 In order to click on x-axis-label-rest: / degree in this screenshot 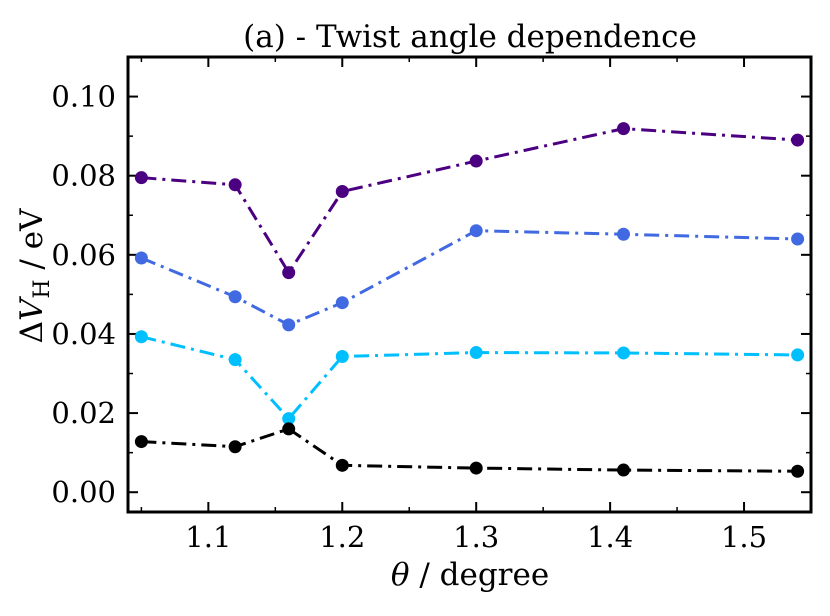, I will do `click(479, 575)`.